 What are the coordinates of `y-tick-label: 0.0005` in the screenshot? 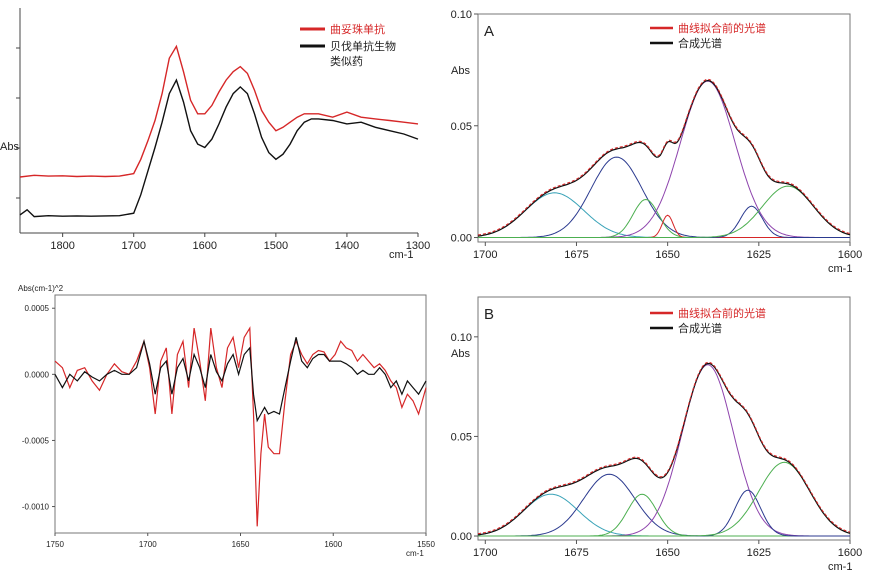 It's located at (37, 308).